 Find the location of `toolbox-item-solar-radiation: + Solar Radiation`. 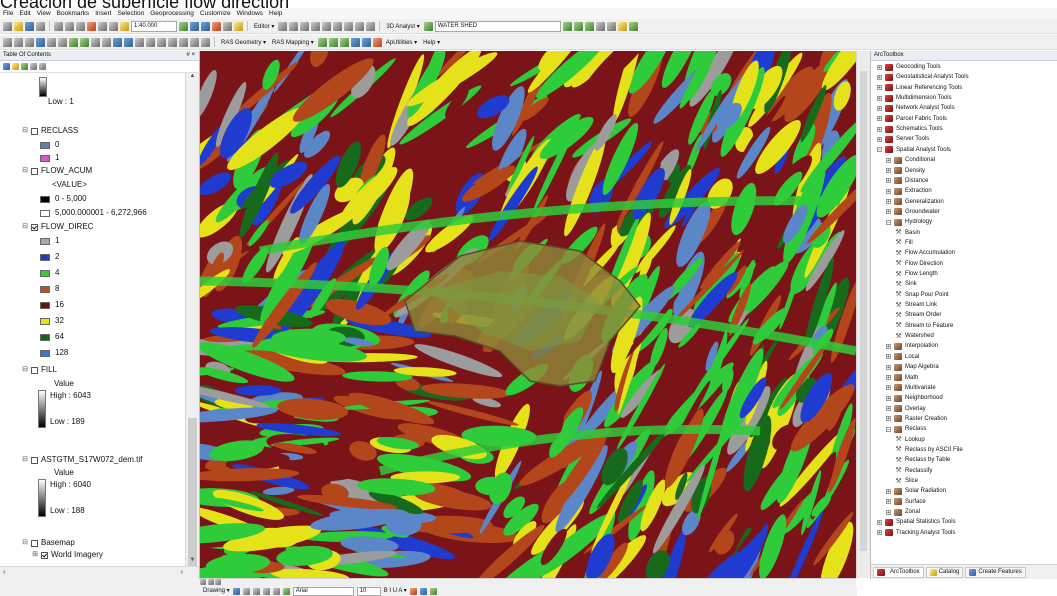

toolbox-item-solar-radiation: + Solar Radiation is located at coordinates (916, 491).